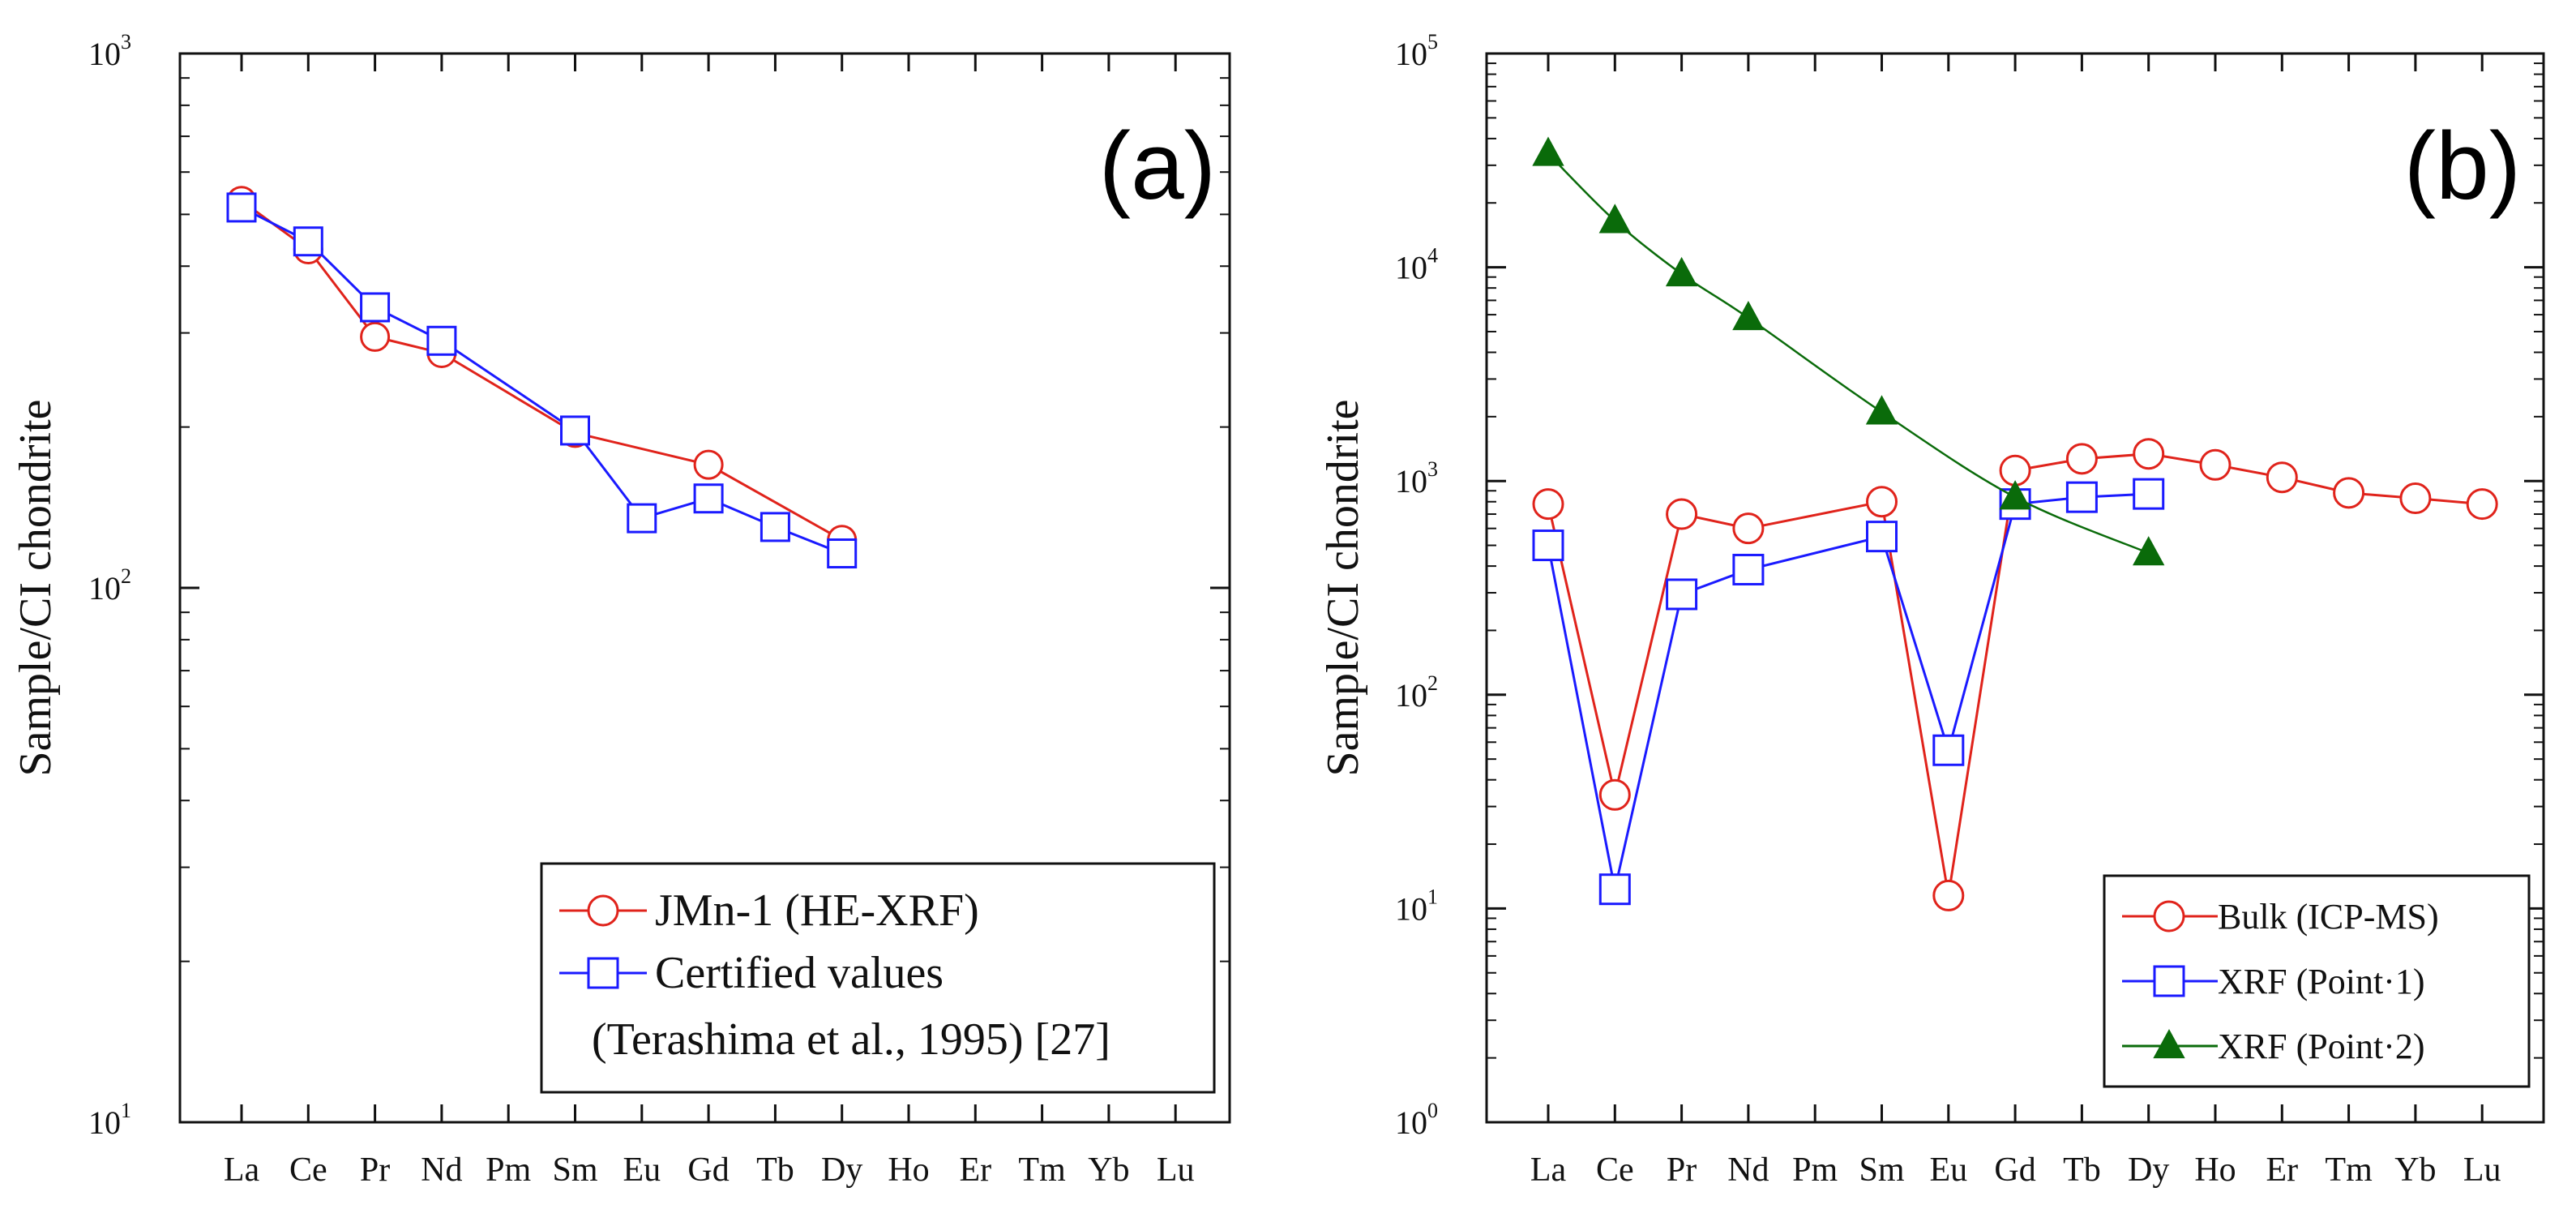  I want to click on series-red, so click(2015, 674).